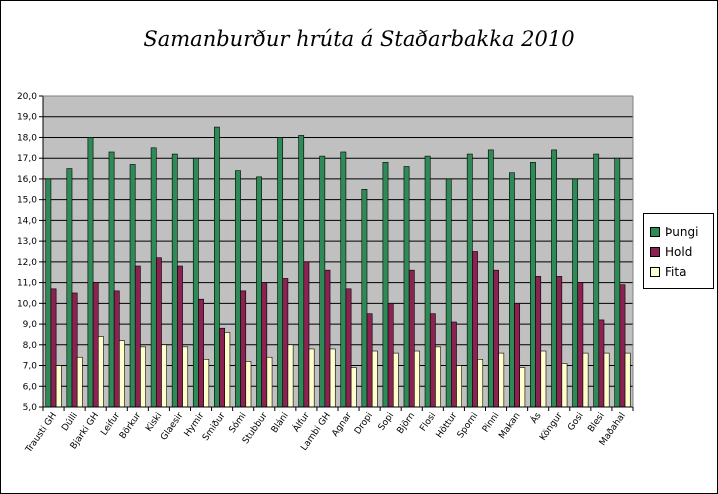 The height and width of the screenshot is (494, 718). What do you see at coordinates (468, 425) in the screenshot?
I see `x-tick-label: Sporni` at bounding box center [468, 425].